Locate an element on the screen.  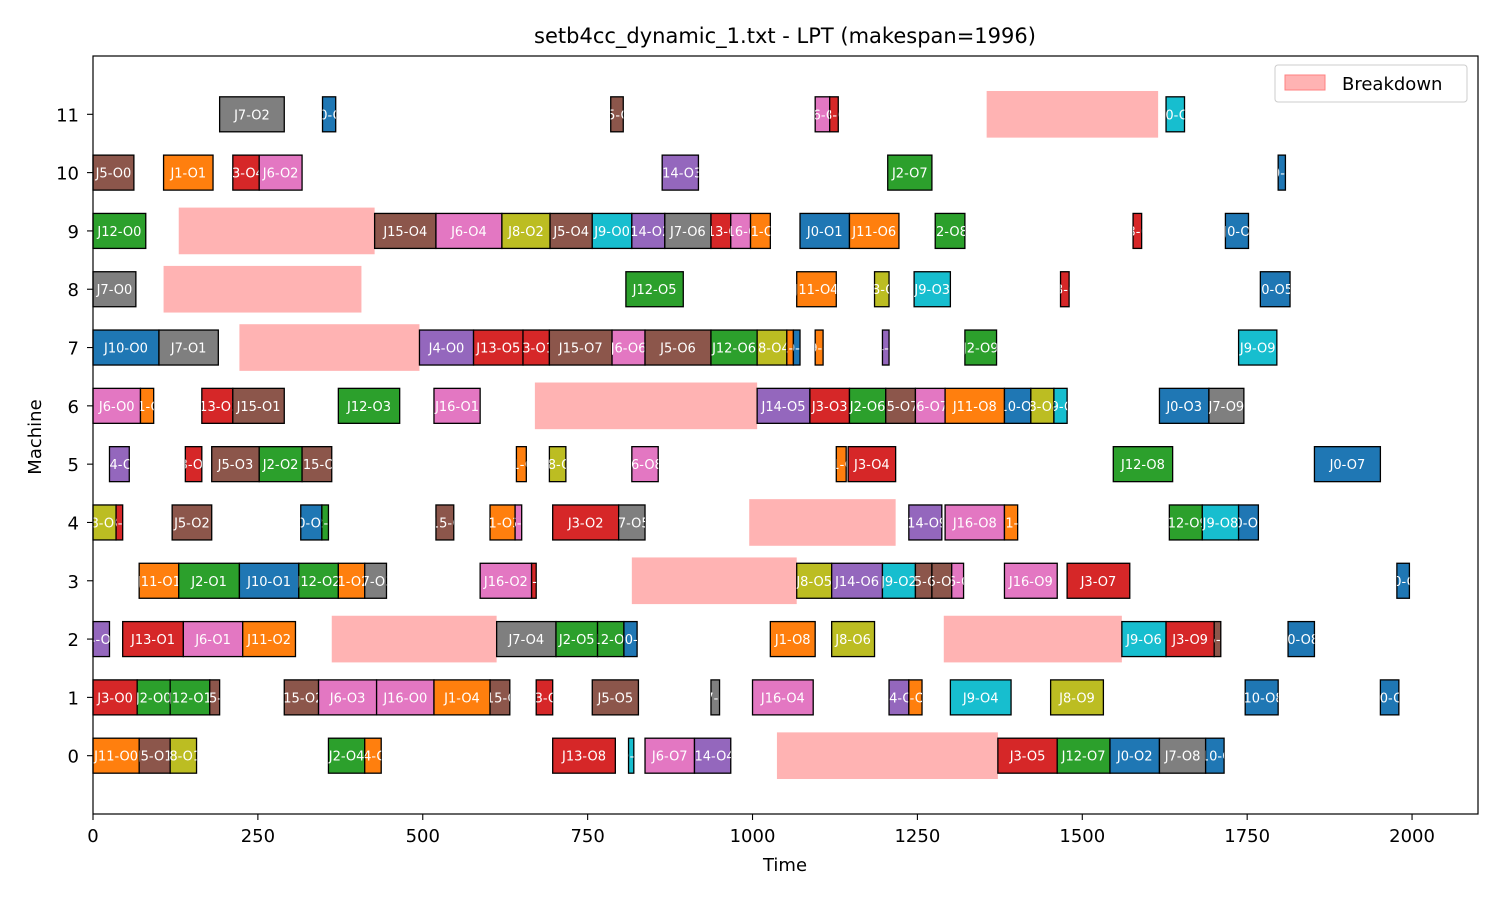
operation-label: J0-O3 is located at coordinates (1183, 407).